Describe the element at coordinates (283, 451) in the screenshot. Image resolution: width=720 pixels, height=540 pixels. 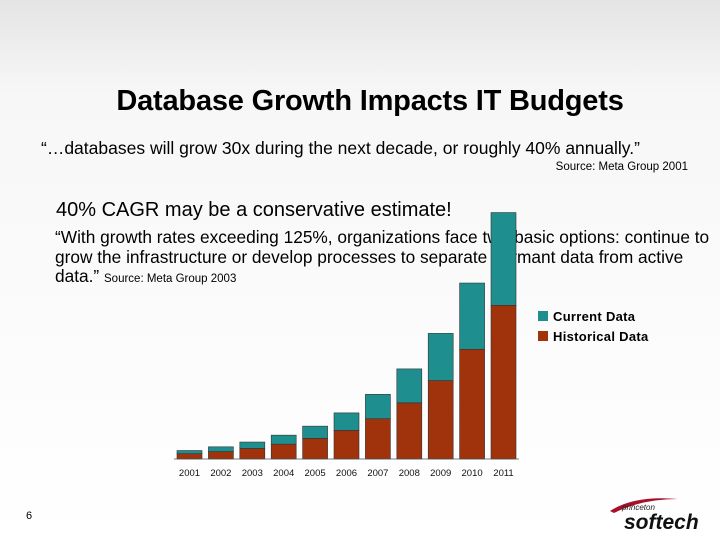
I see `bar-historical-2004` at that location.